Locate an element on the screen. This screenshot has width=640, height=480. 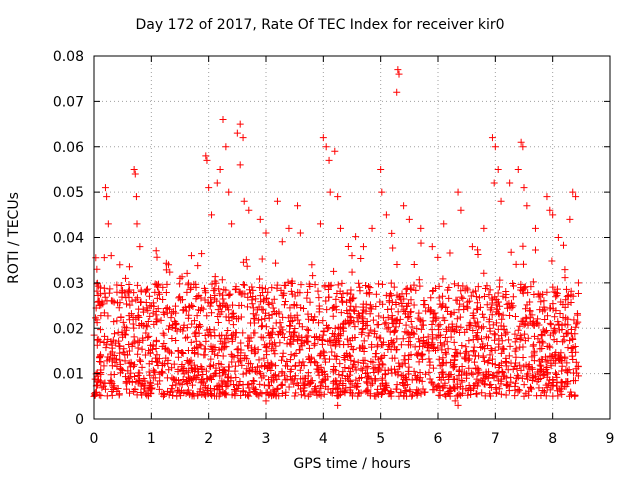
x-tick-label: 9 is located at coordinates (610, 439).